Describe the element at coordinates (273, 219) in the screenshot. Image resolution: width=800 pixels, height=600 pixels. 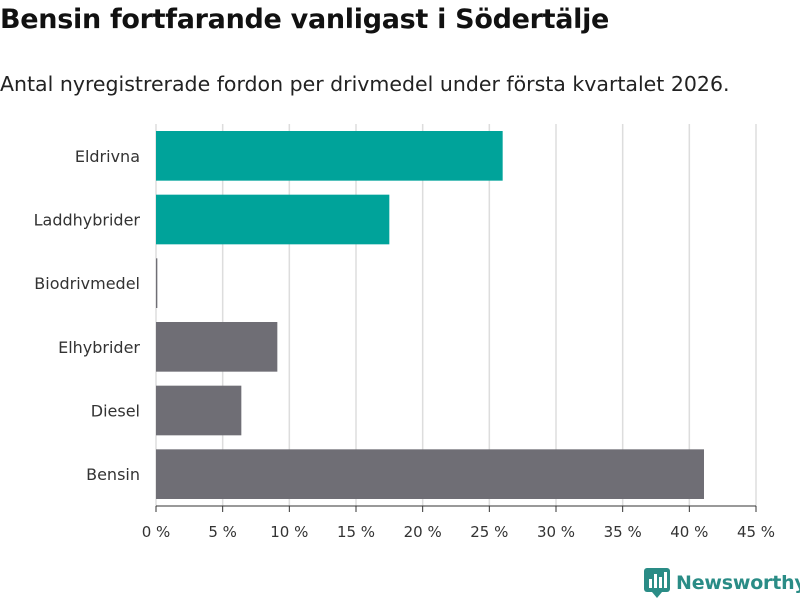
I see `bar-laddhybrider` at that location.